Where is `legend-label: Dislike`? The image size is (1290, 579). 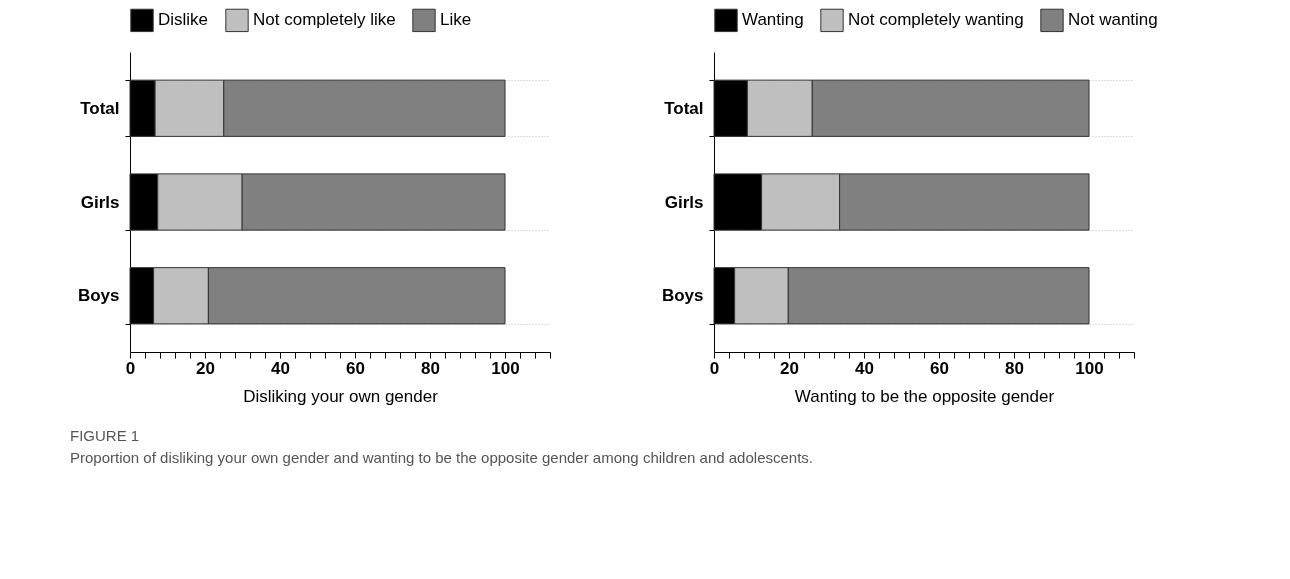
legend-label: Dislike is located at coordinates (183, 20).